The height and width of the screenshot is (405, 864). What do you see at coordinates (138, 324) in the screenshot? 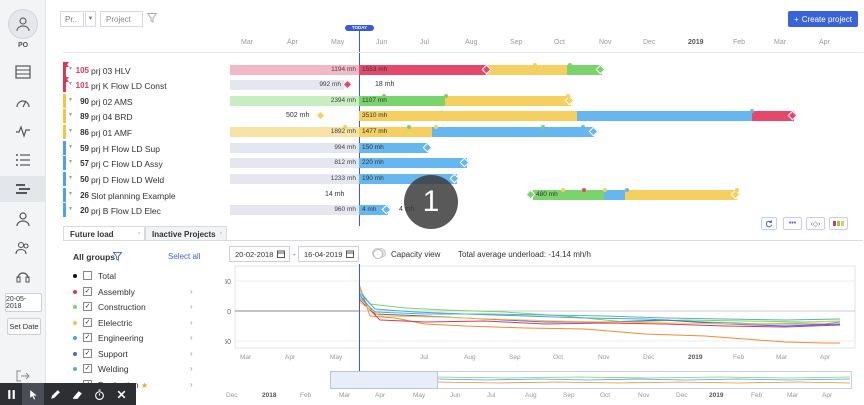
I see `group-item: ✓ Elelectric ›` at bounding box center [138, 324].